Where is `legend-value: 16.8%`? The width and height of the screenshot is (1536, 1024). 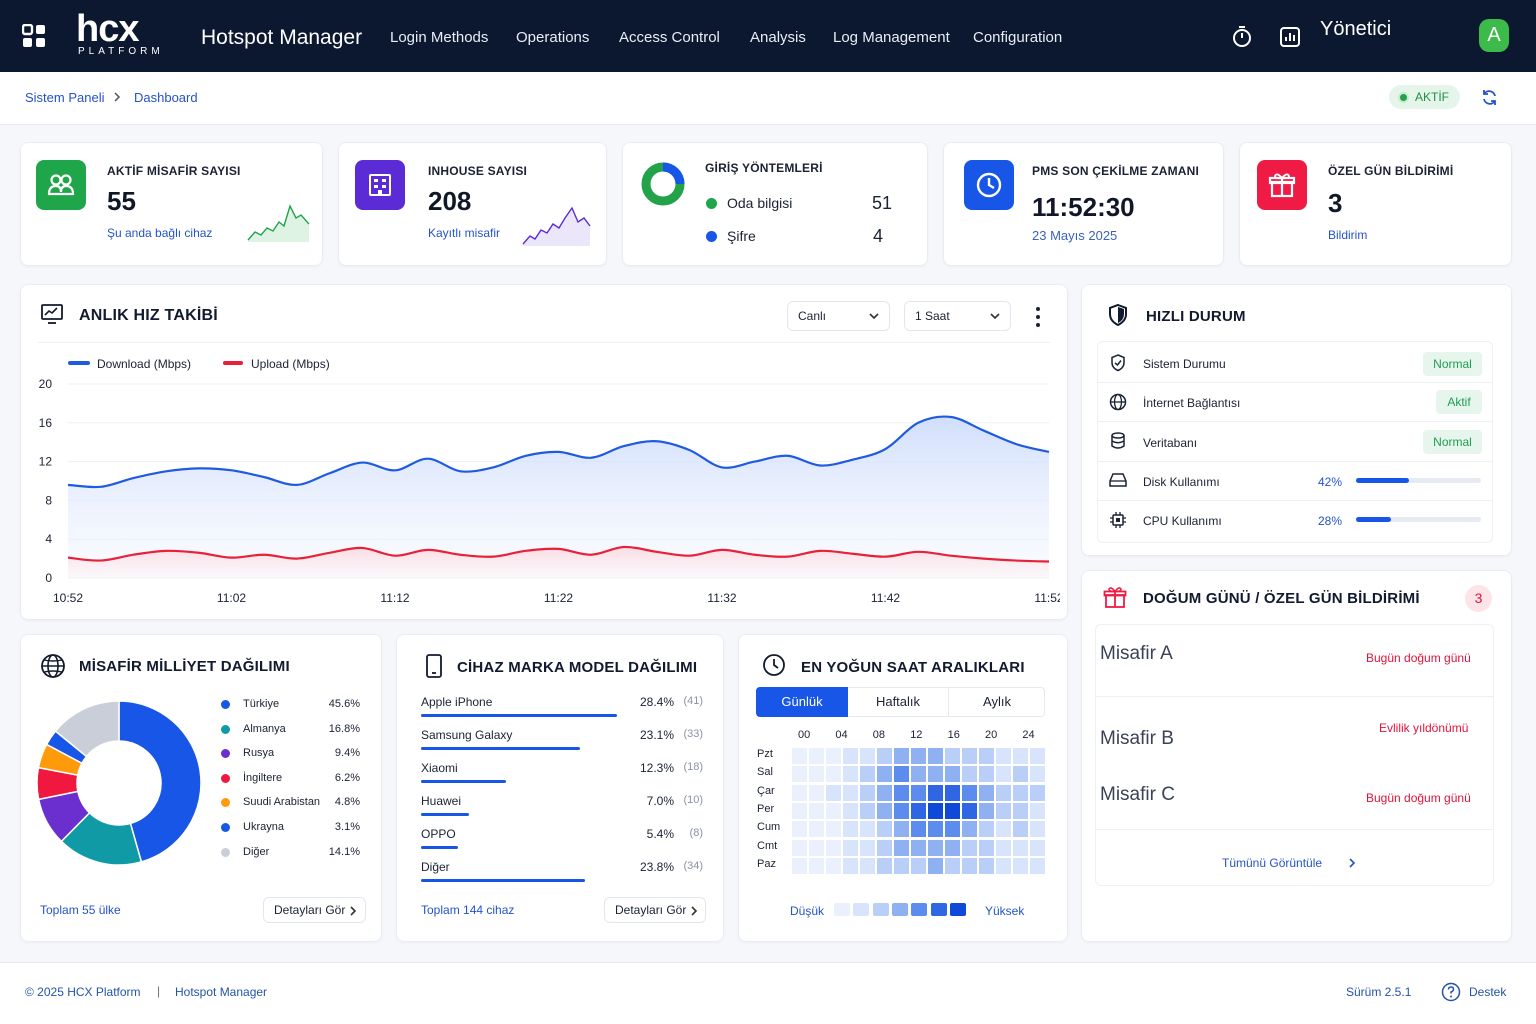 legend-value: 16.8% is located at coordinates (344, 728).